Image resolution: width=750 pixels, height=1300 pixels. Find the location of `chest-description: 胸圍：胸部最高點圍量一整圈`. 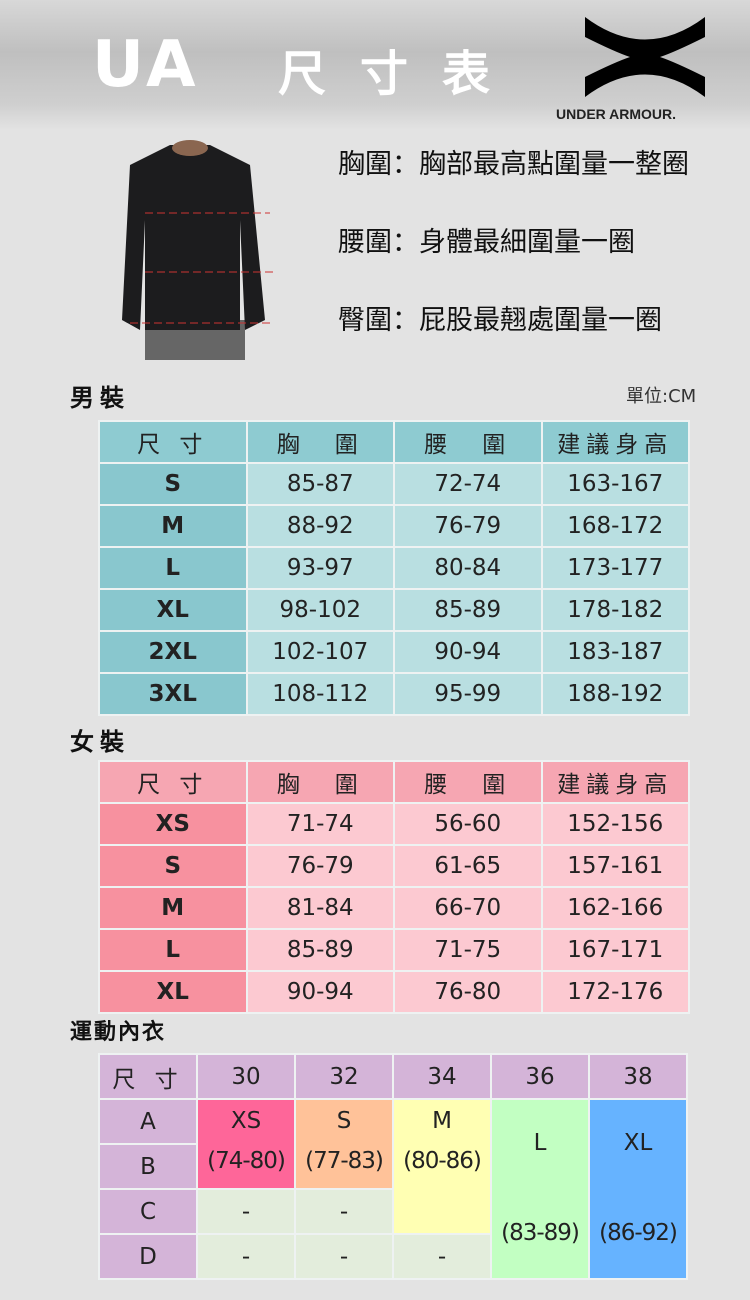

chest-description: 胸圍：胸部最高點圍量一整圈 is located at coordinates (513, 164).